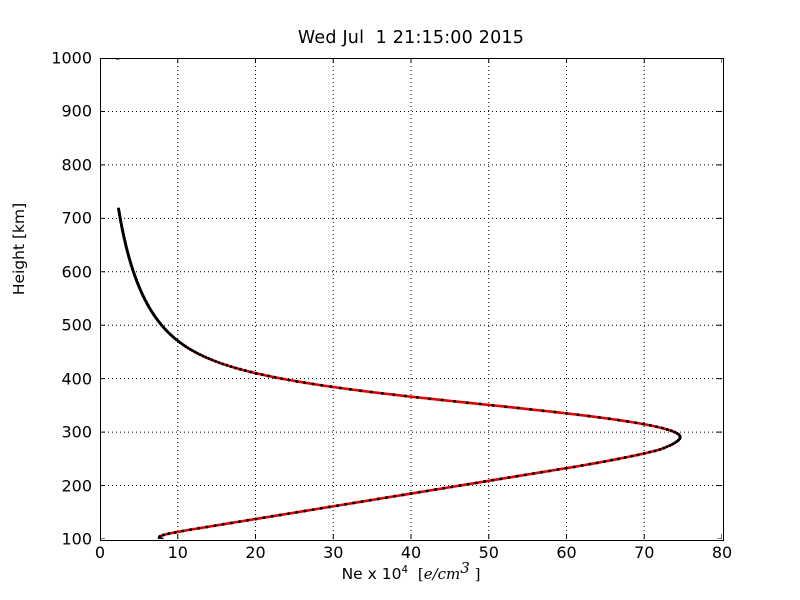 The height and width of the screenshot is (600, 800). I want to click on x-tick-label: 20, so click(255, 552).